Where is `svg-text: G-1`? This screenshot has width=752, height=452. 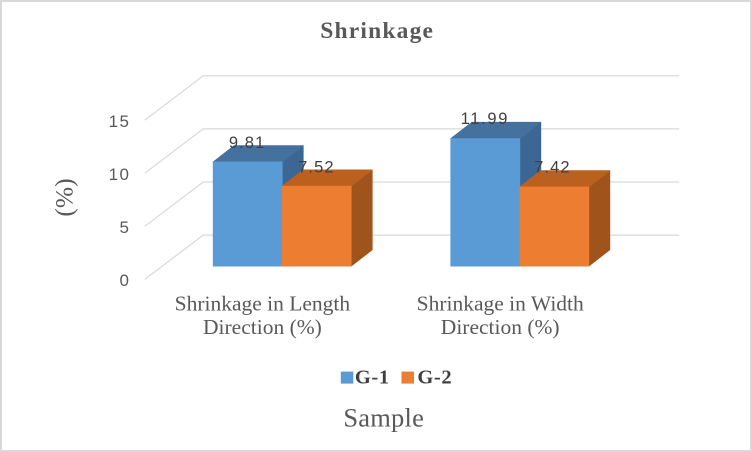 svg-text: G-1 is located at coordinates (372, 378).